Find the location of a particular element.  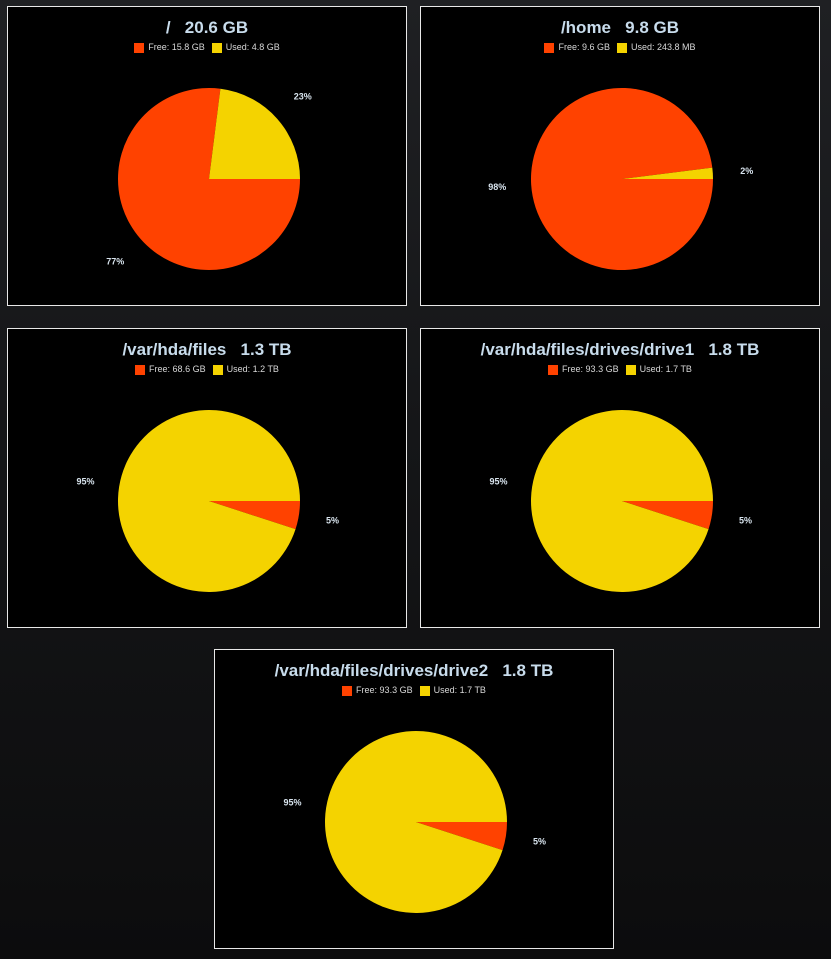

legend-item-used: Used: 4.8 GB is located at coordinates (245, 47).